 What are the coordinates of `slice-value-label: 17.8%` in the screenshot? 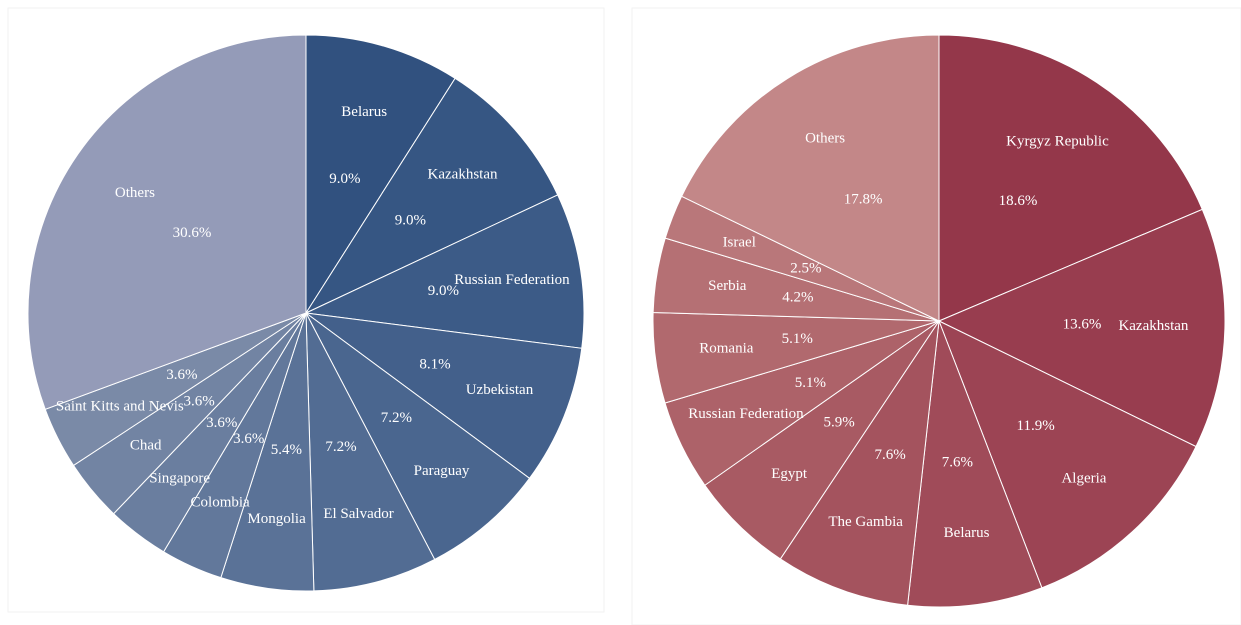 It's located at (863, 199).